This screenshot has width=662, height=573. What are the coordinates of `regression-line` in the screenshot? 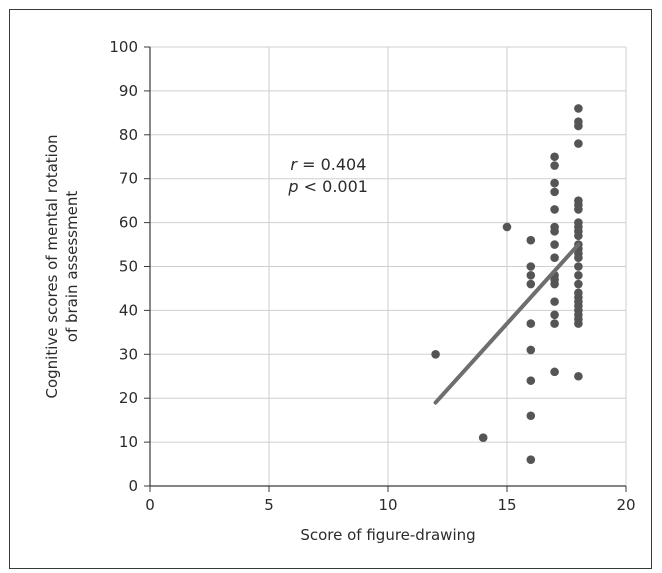 It's located at (507, 323).